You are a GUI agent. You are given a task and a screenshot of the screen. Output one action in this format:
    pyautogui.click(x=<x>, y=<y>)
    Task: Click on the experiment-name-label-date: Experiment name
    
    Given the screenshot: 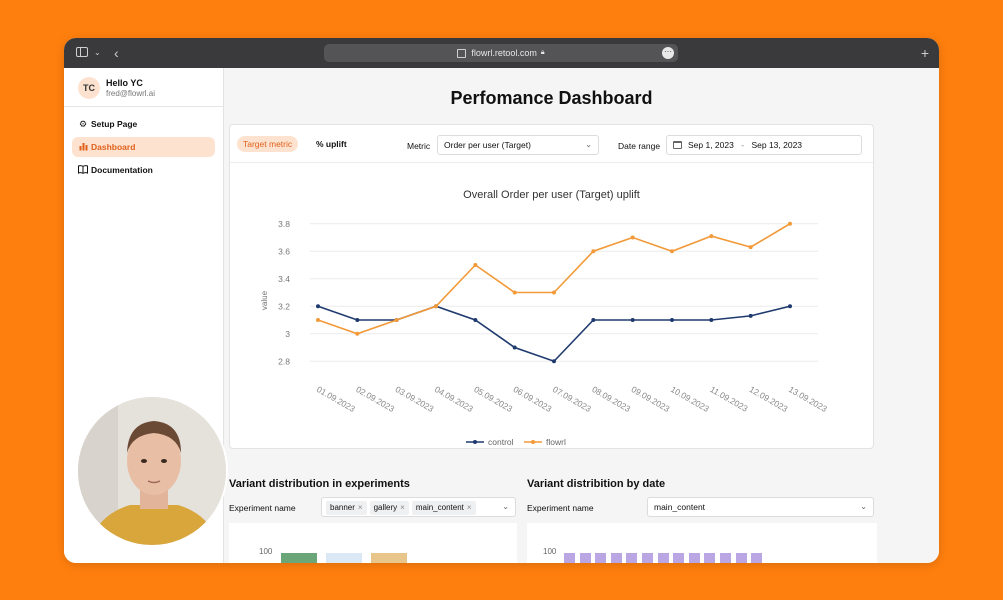 What is the action you would take?
    pyautogui.click(x=560, y=508)
    